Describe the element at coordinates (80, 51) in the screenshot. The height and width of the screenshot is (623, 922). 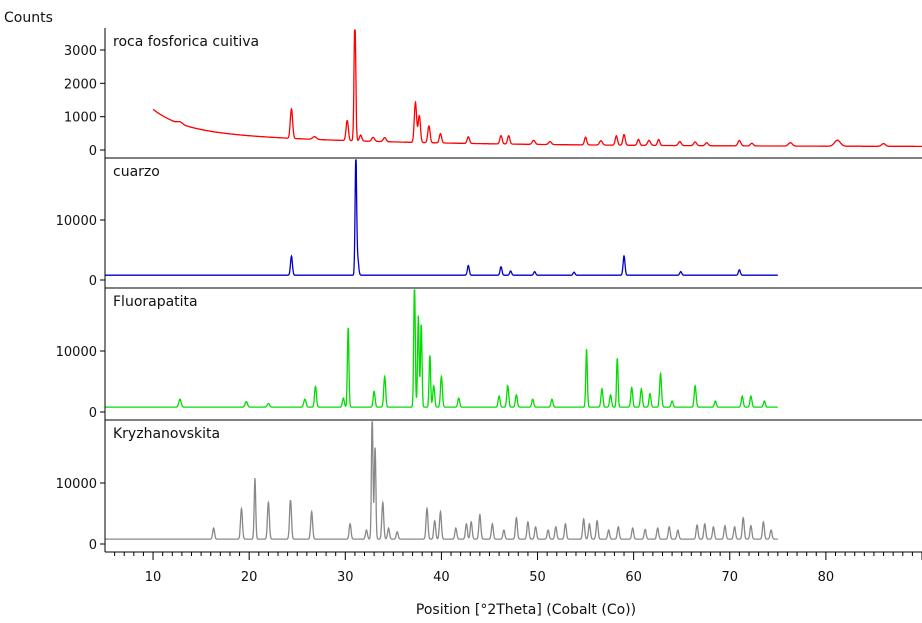
I see `y-tick-label: 3000` at that location.